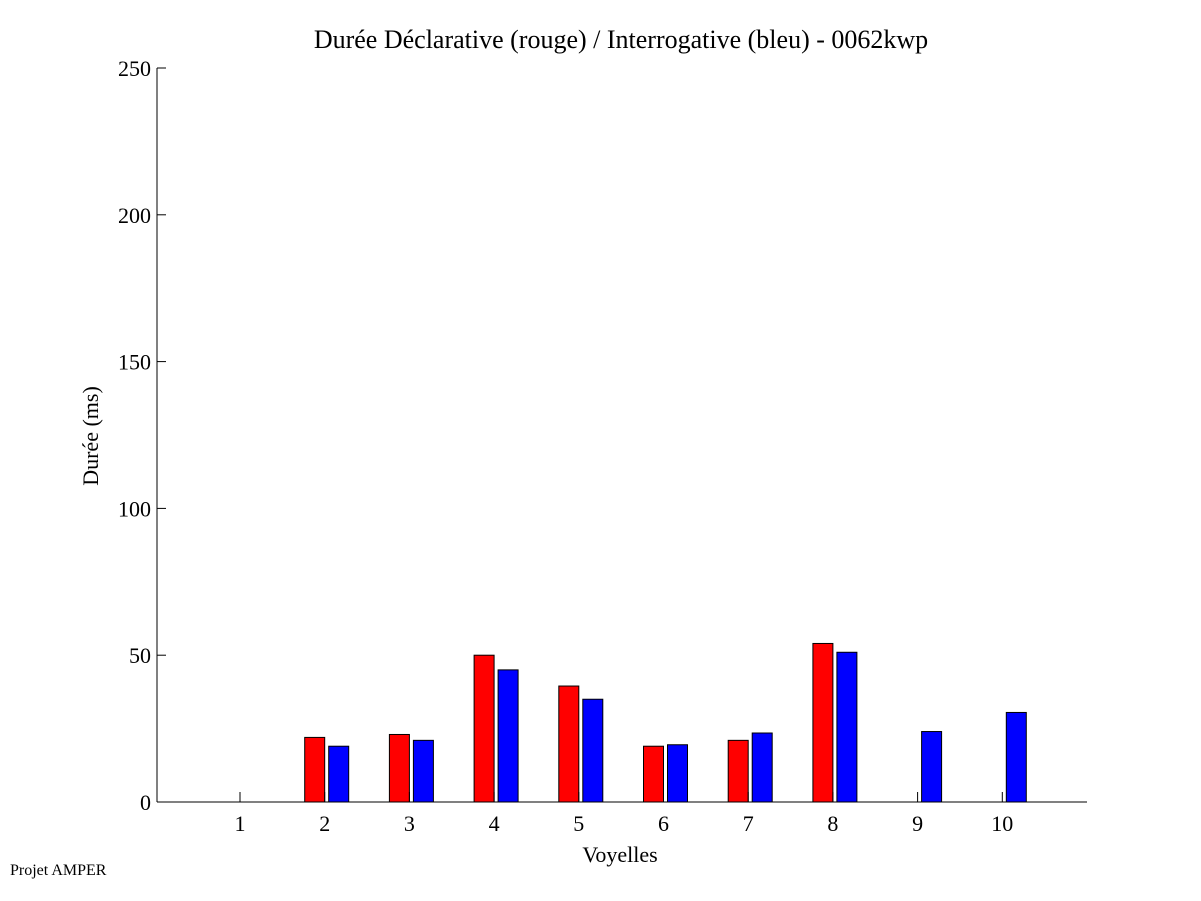 The height and width of the screenshot is (901, 1201). Describe the element at coordinates (663, 823) in the screenshot. I see `x-tick-label: 6` at that location.